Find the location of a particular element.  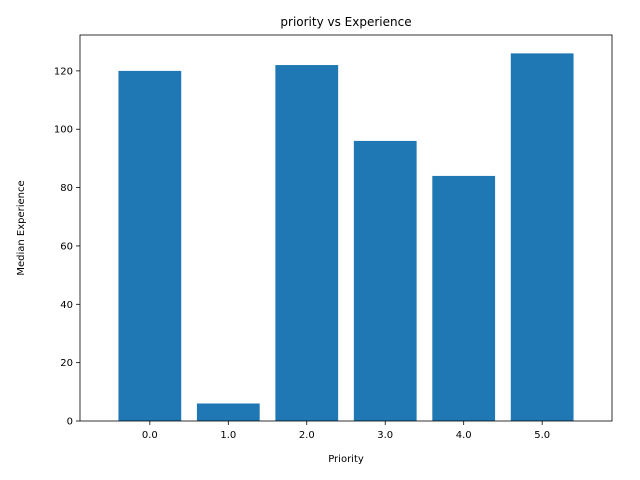

x-tick-label: 0.0 is located at coordinates (150, 435).